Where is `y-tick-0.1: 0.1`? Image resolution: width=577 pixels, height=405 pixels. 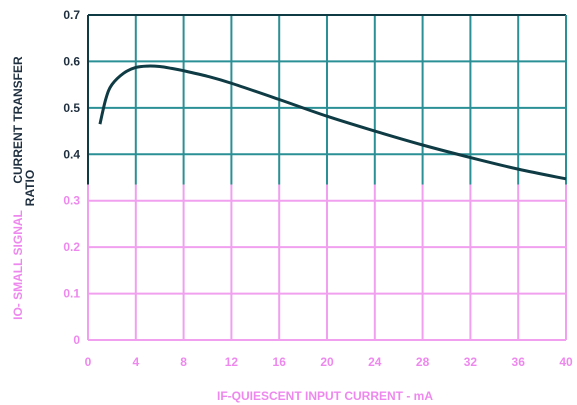 y-tick-0.1: 0.1 is located at coordinates (71, 294).